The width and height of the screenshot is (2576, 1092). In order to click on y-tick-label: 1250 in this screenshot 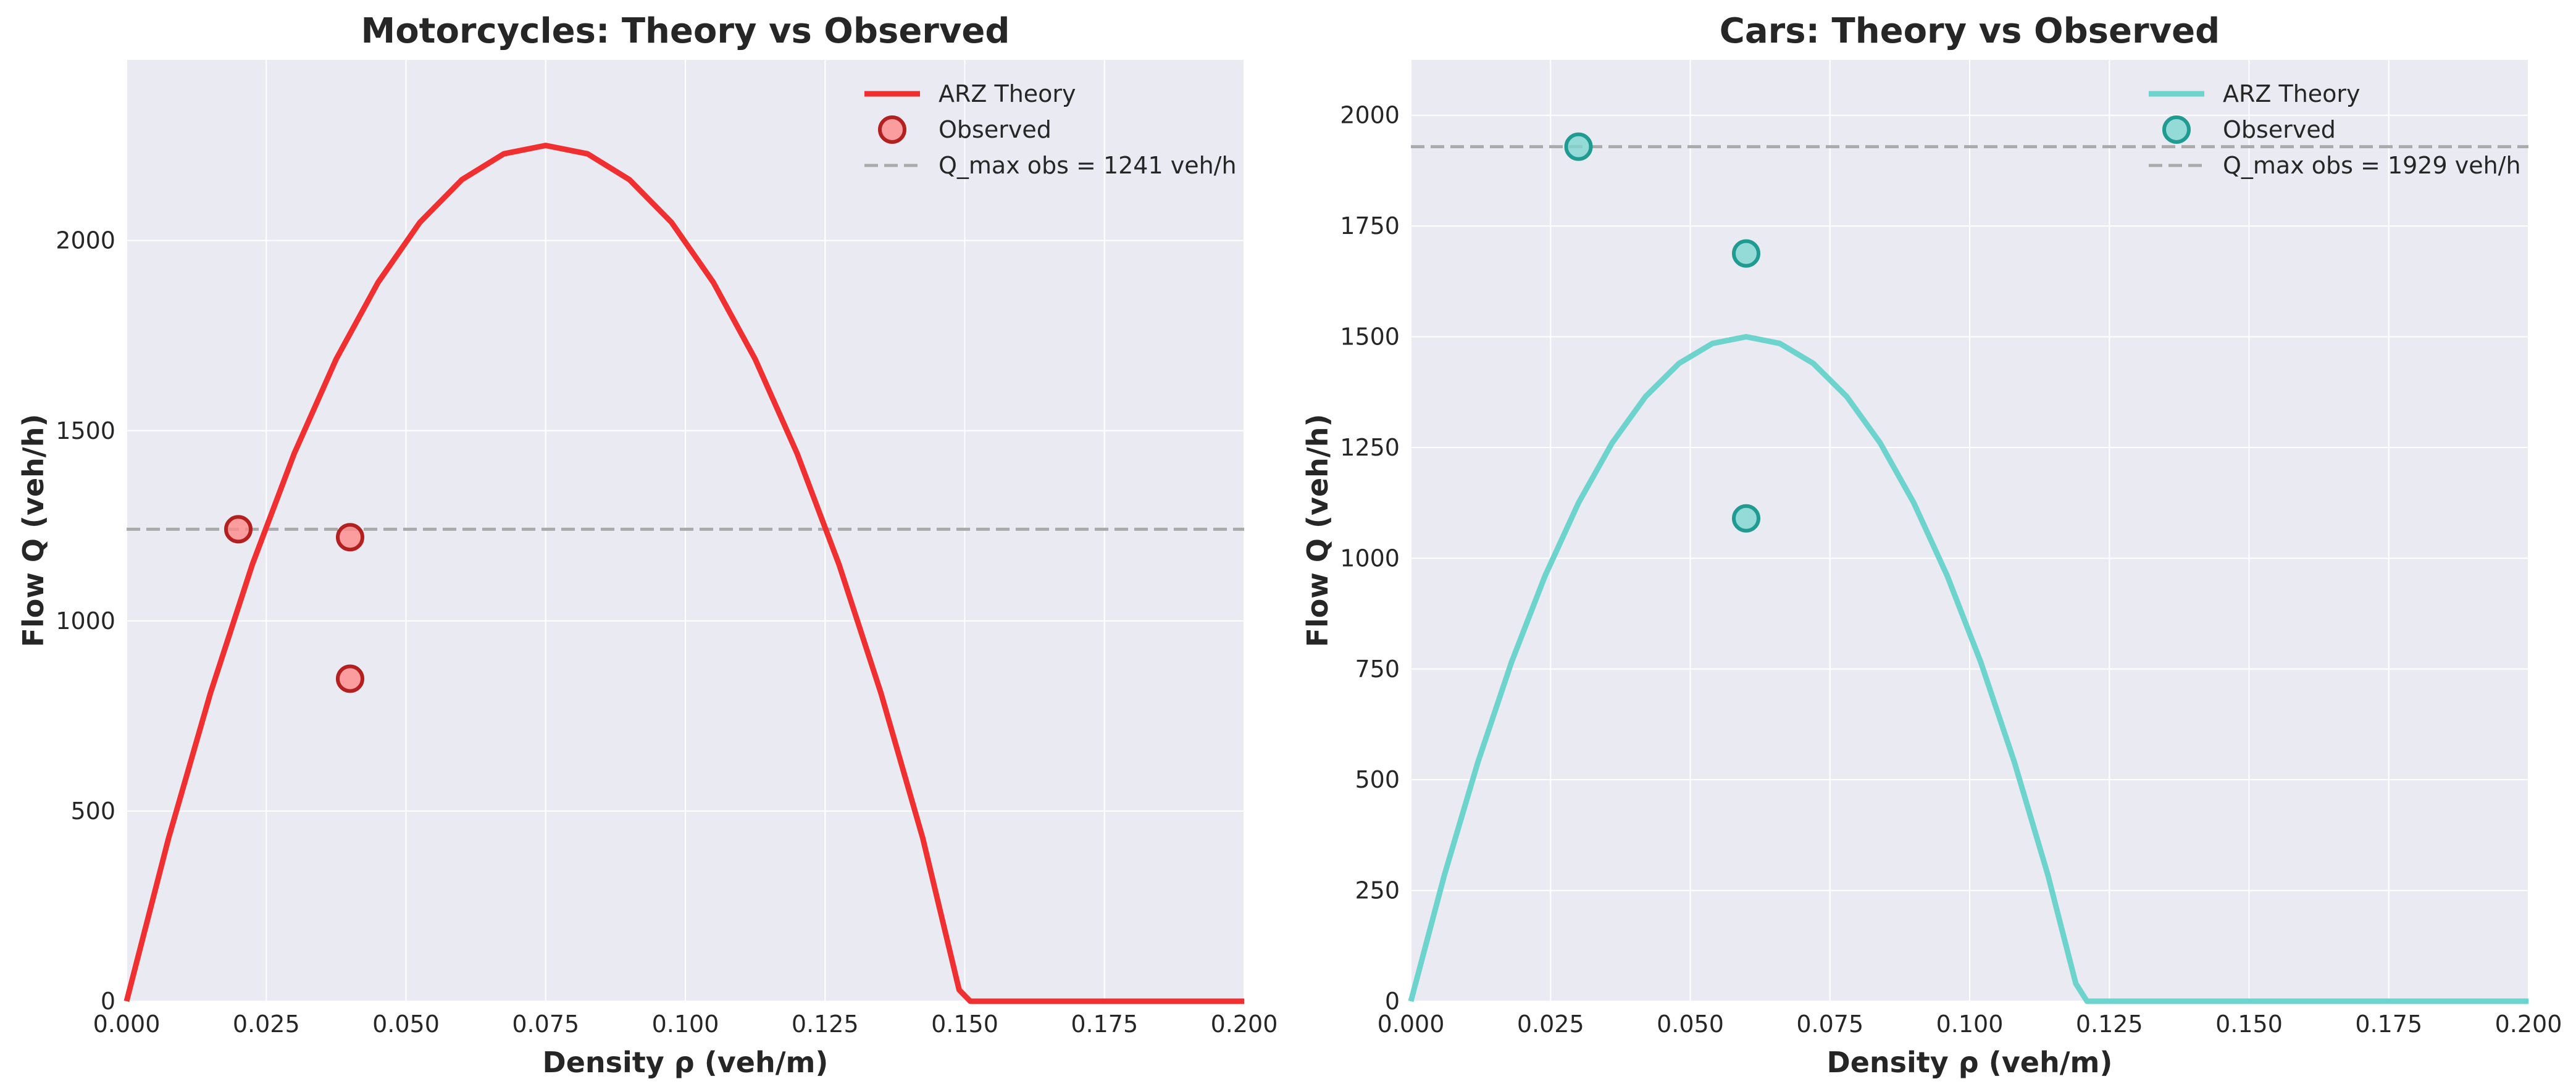, I will do `click(1370, 447)`.